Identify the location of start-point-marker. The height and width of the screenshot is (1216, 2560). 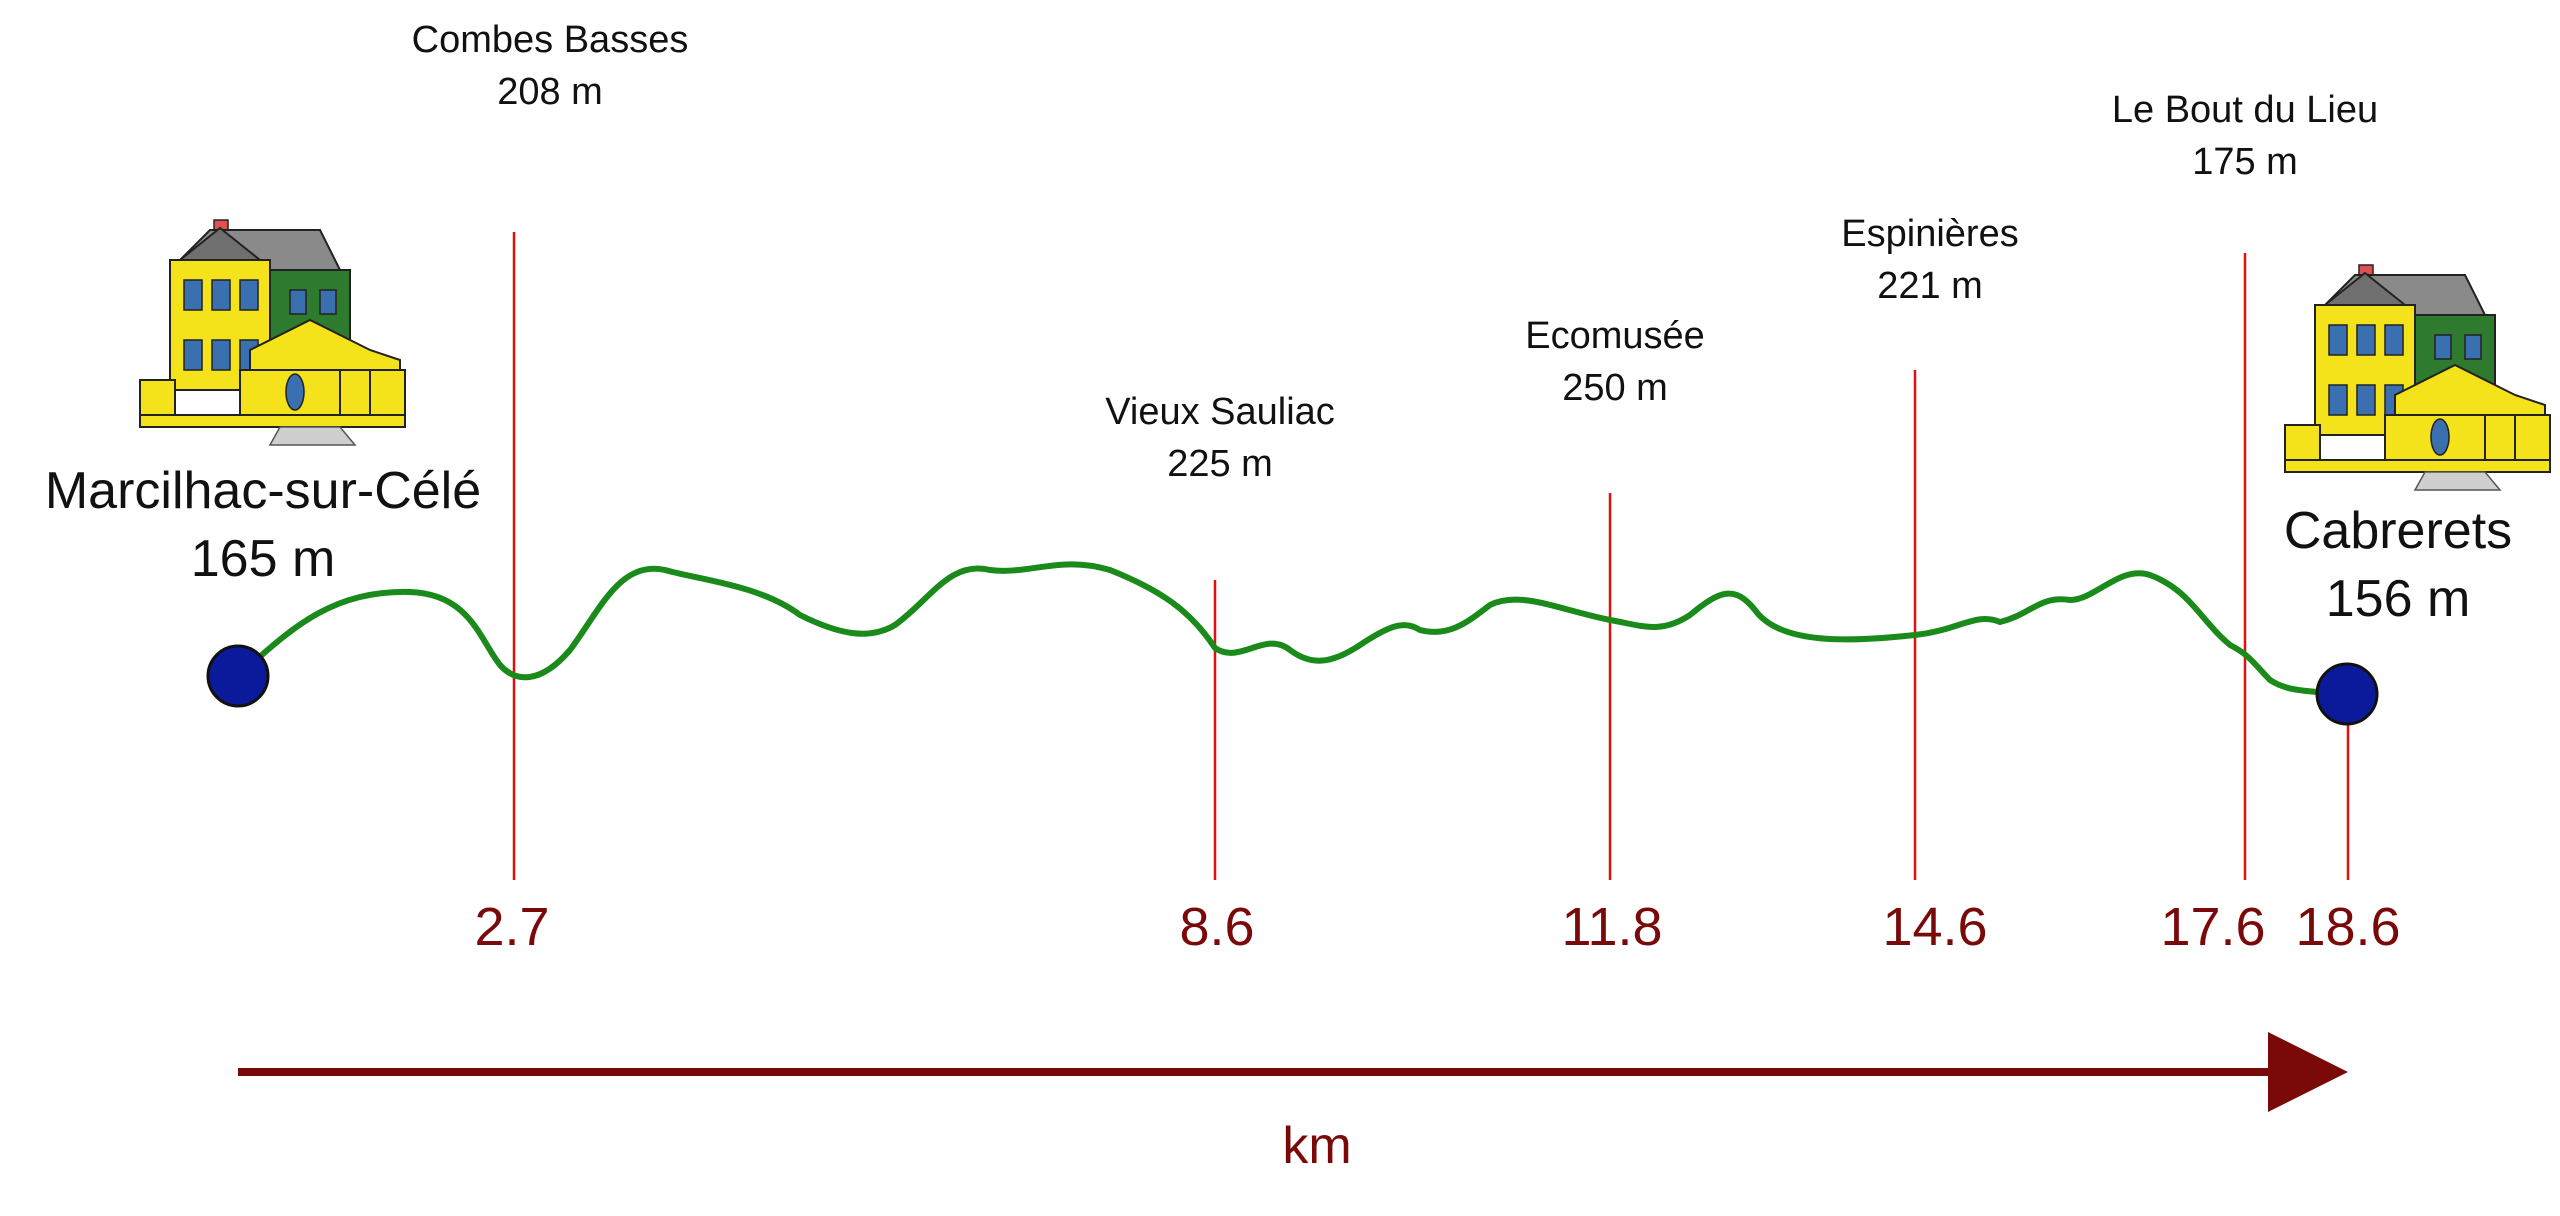
(238, 676).